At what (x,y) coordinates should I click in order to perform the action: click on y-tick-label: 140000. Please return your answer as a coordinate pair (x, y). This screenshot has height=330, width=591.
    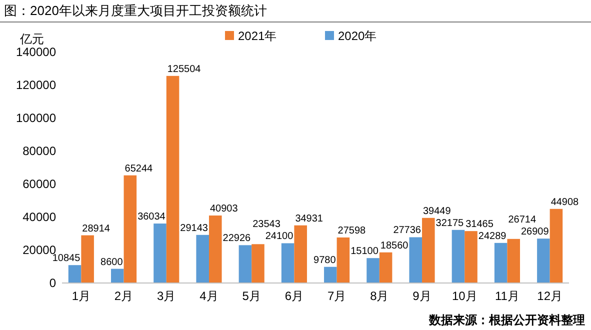
    Looking at the image, I should click on (36, 52).